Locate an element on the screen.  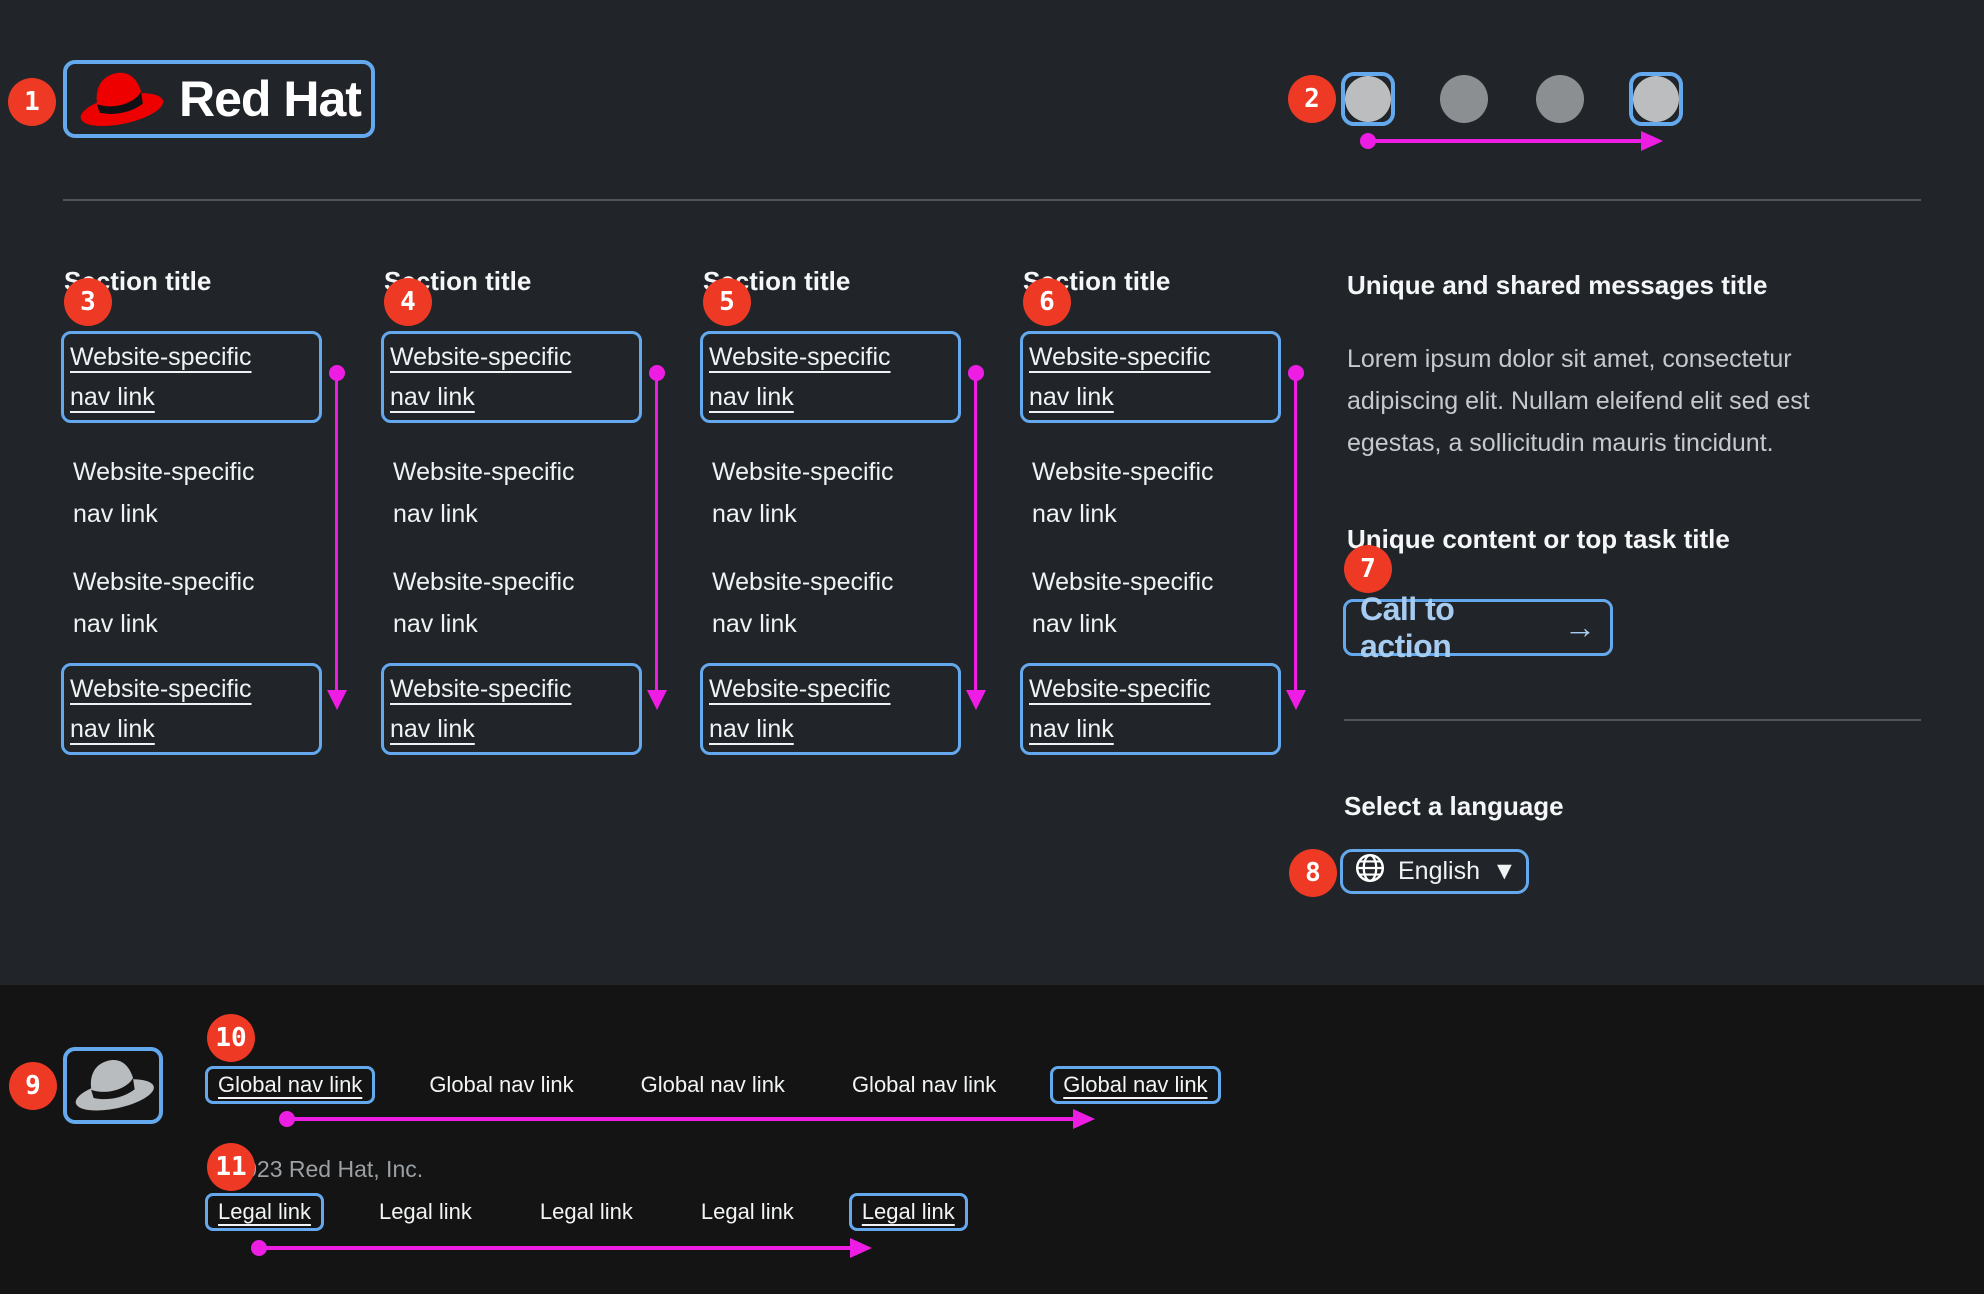
arrow-right-icon: → is located at coordinates (1580, 627).